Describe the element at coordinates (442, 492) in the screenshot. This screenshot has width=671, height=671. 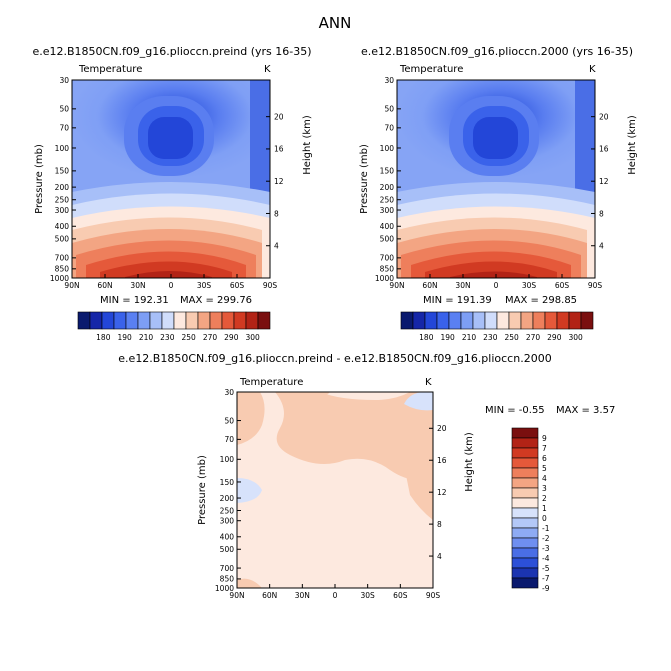
I see `panel-c-y2tick-label: 12` at that location.